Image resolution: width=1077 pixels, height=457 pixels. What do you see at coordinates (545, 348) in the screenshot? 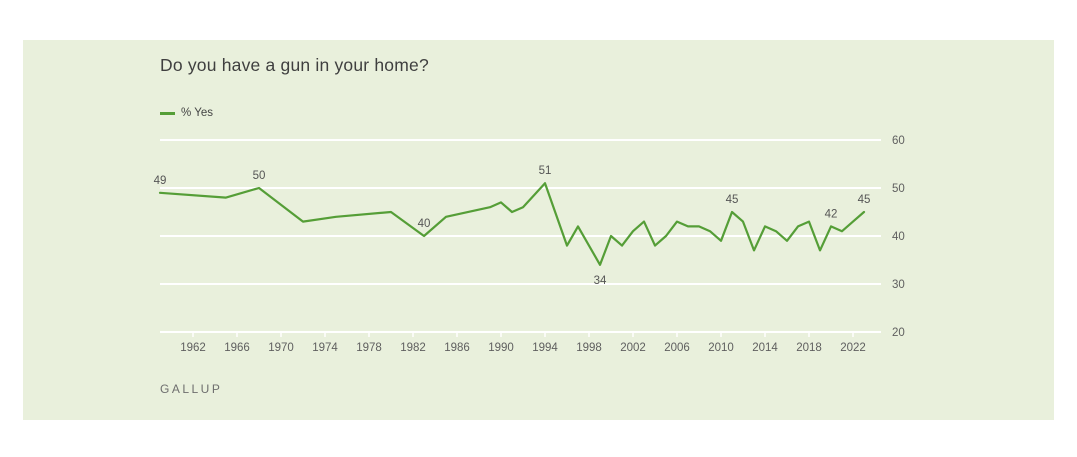
I see `x-axis-label: 1994` at bounding box center [545, 348].